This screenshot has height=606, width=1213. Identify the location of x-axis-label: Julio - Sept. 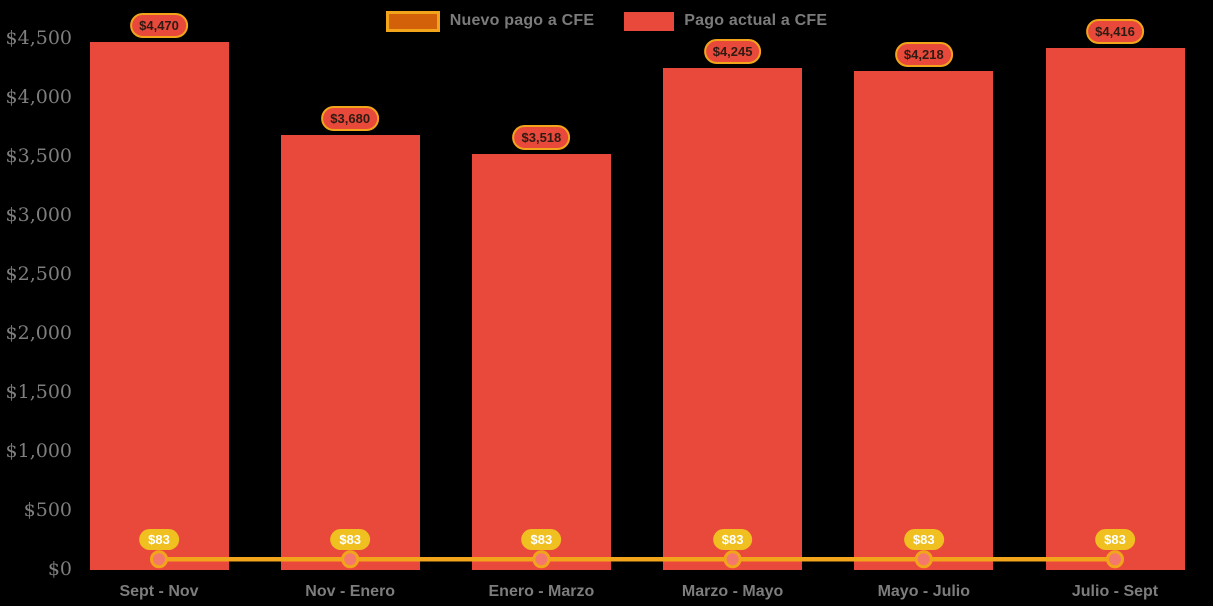
(1115, 591).